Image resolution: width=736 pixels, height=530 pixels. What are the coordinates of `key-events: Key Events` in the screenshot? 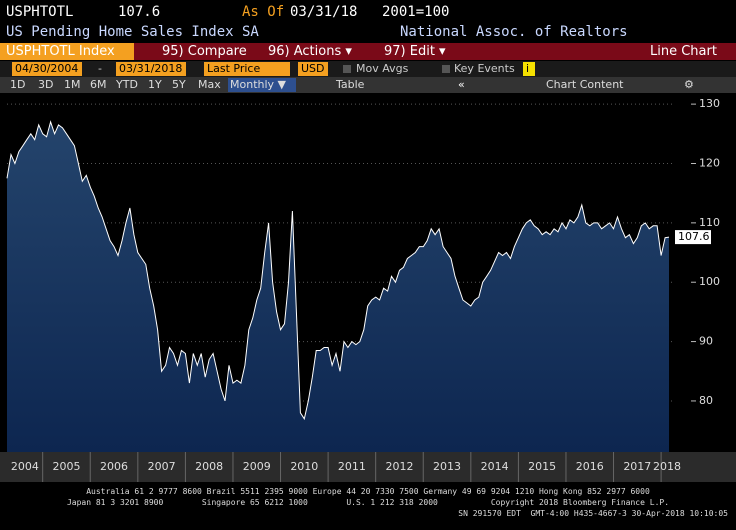 It's located at (484, 68).